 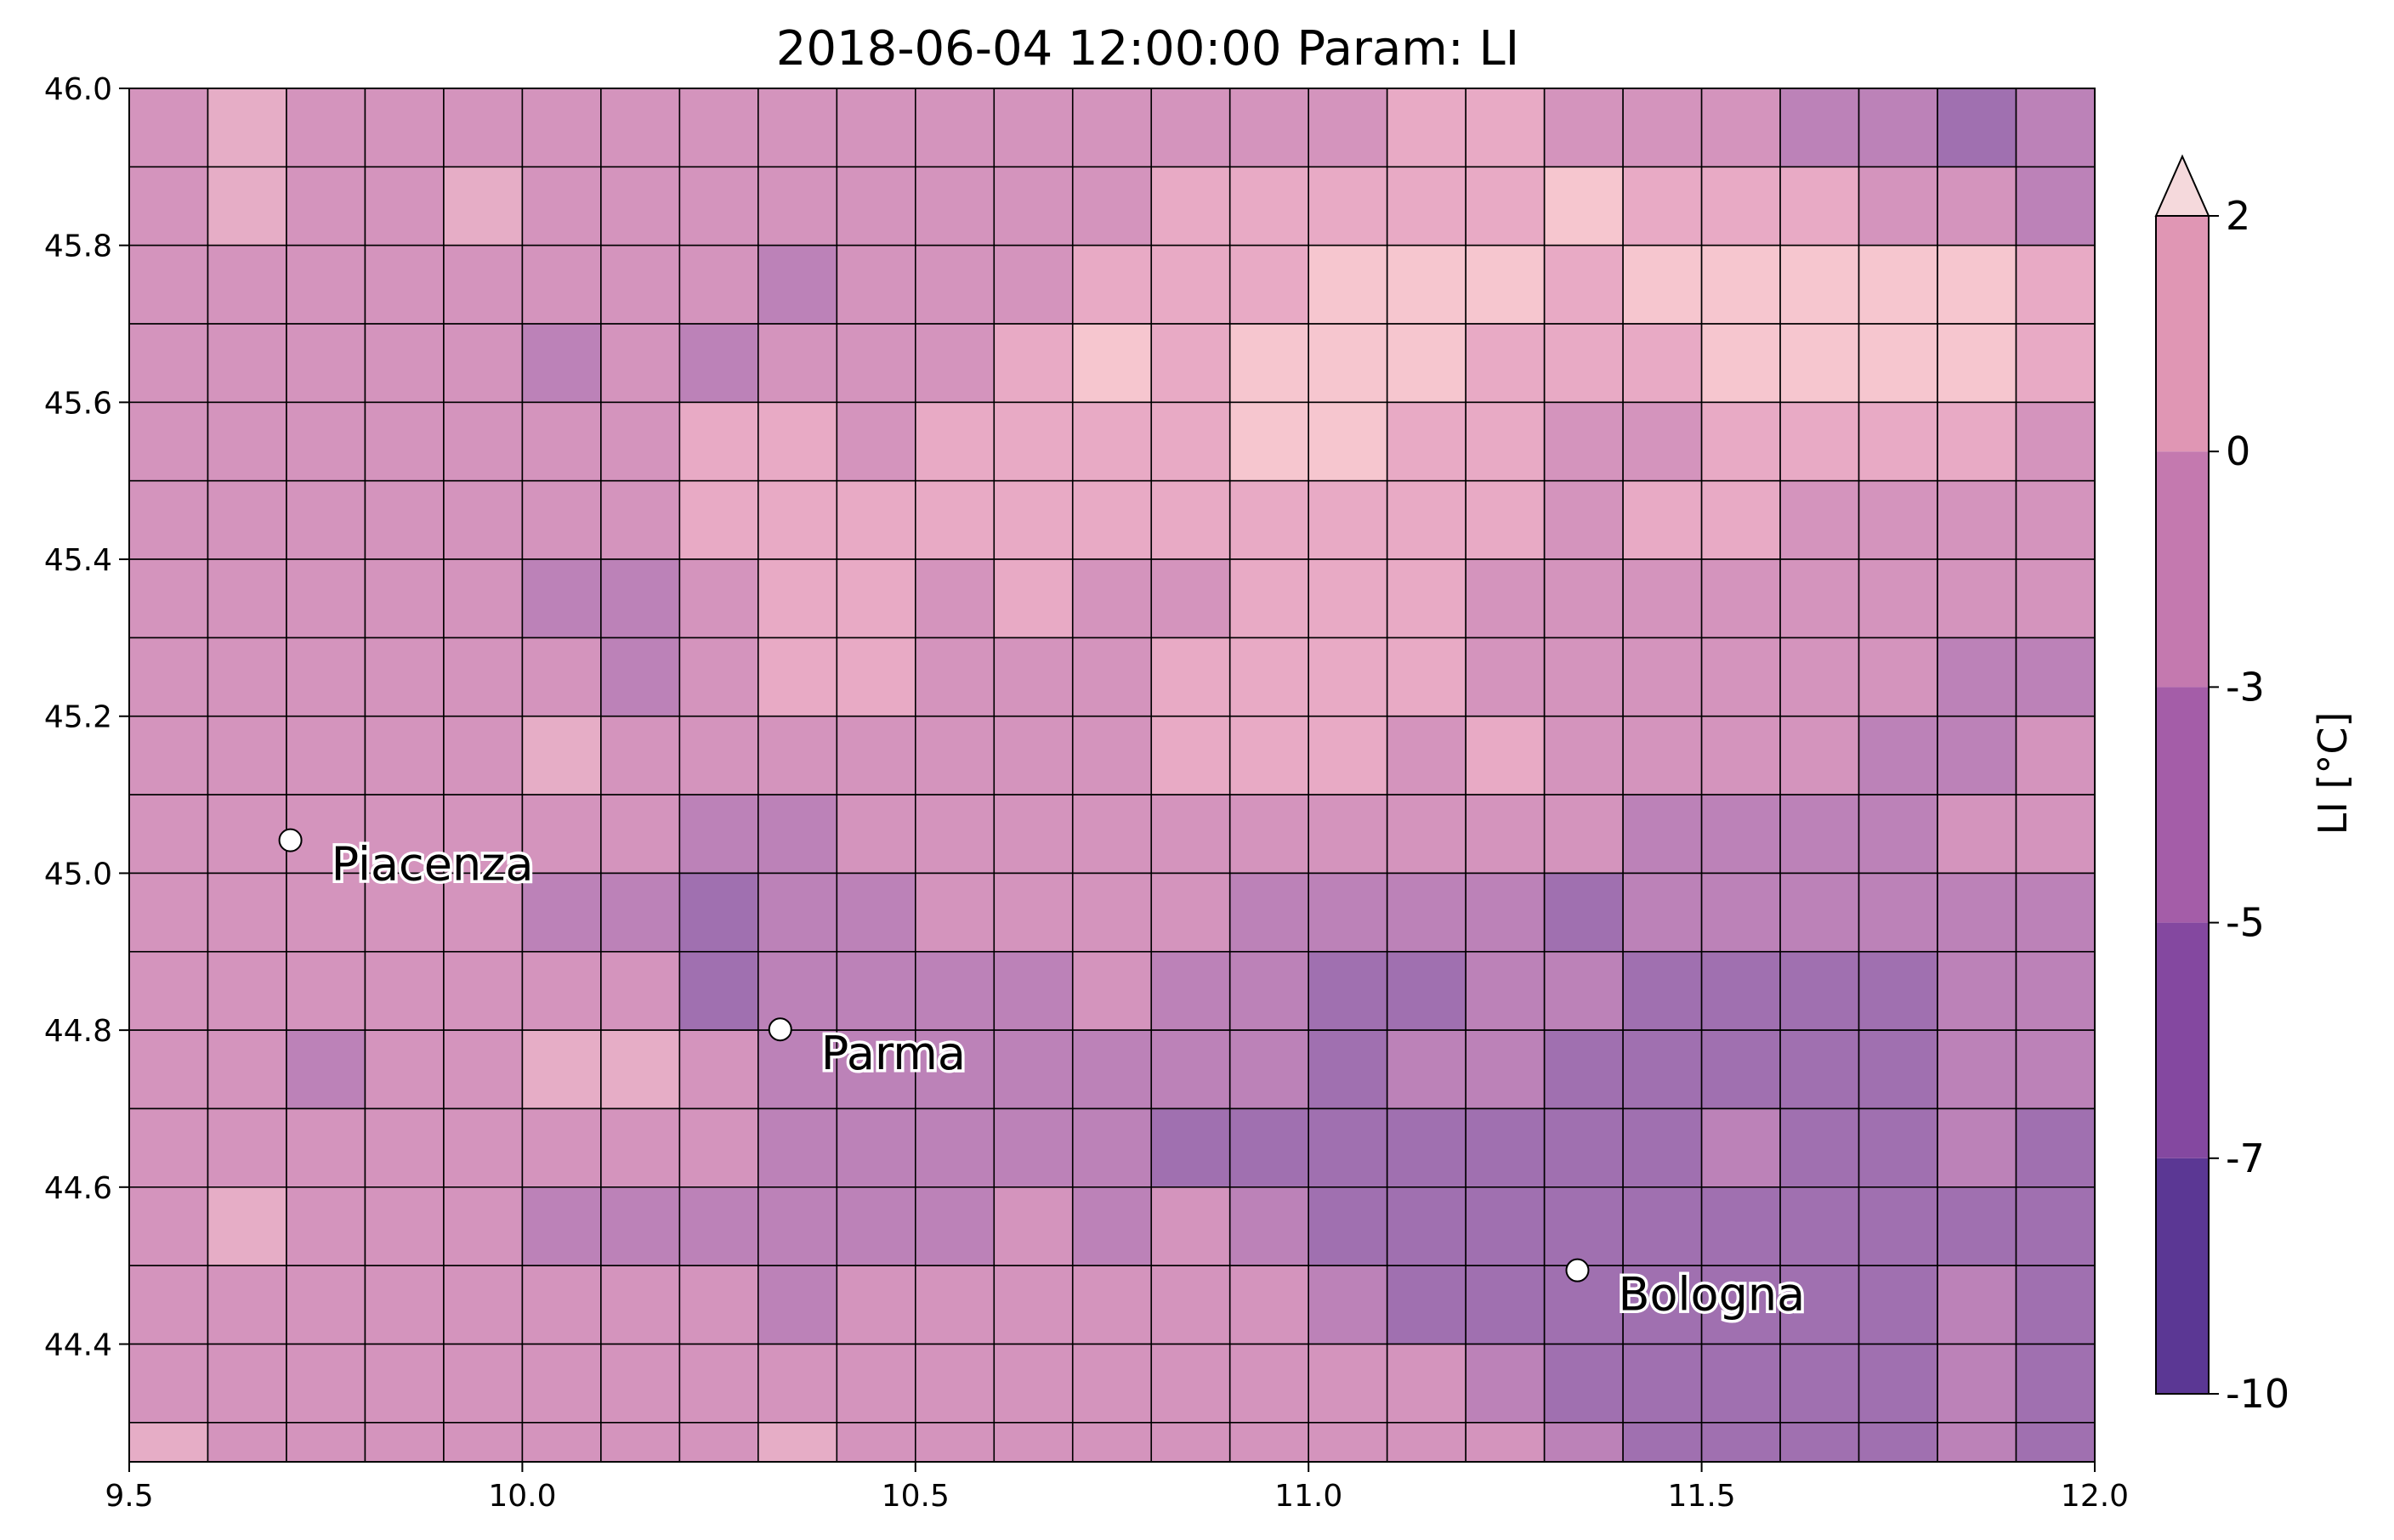 What do you see at coordinates (2182, 1040) in the screenshot?
I see `colorbar-segment` at bounding box center [2182, 1040].